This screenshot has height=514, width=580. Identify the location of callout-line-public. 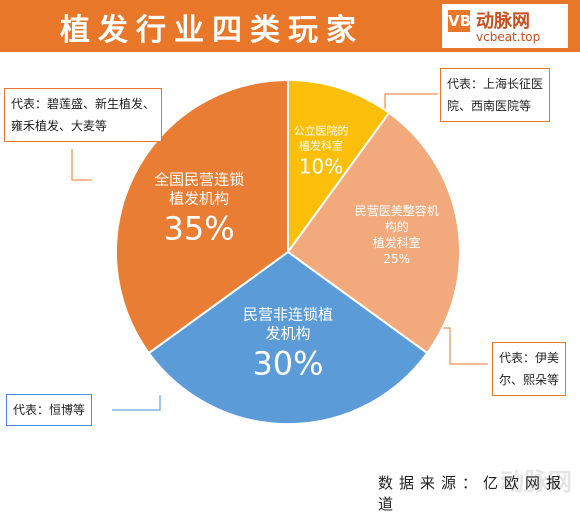
(411, 101).